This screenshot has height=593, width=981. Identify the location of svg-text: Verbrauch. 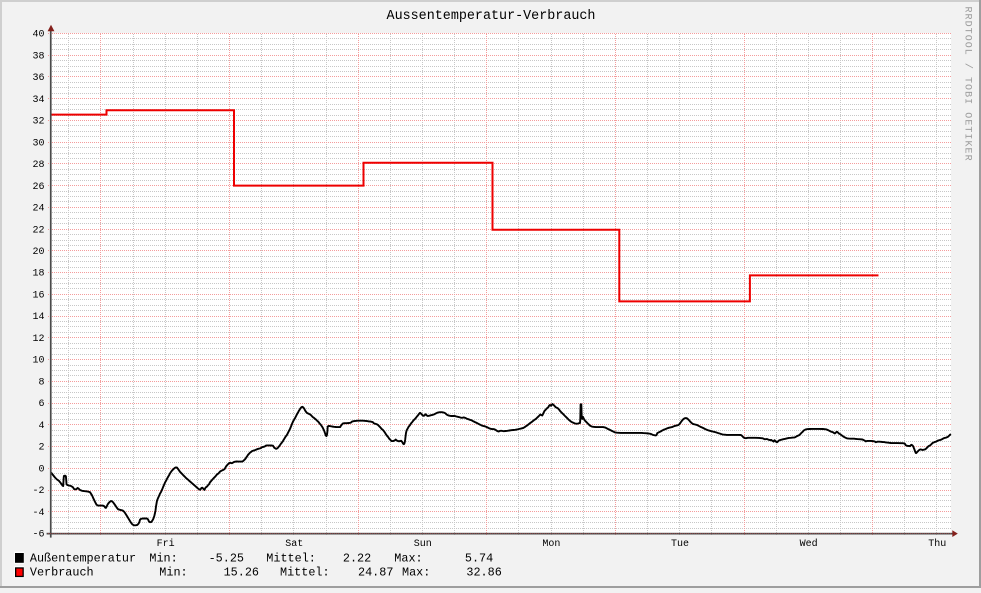
(62, 573).